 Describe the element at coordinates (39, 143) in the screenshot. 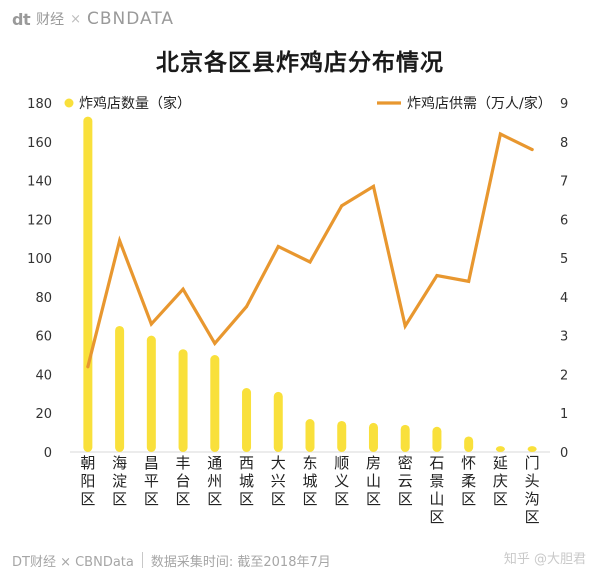

I see `left-axis-tick-label: 160` at that location.